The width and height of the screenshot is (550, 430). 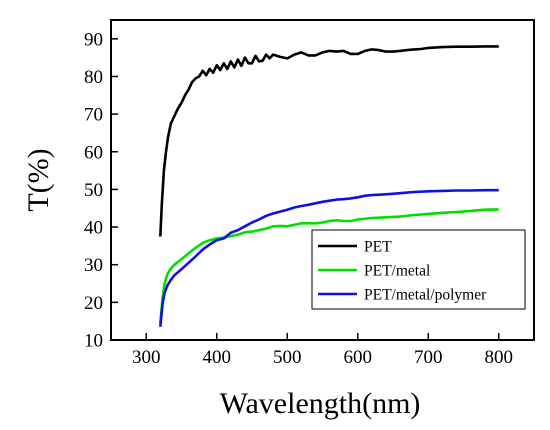 I want to click on y-tick-label: 90, so click(x=93, y=39).